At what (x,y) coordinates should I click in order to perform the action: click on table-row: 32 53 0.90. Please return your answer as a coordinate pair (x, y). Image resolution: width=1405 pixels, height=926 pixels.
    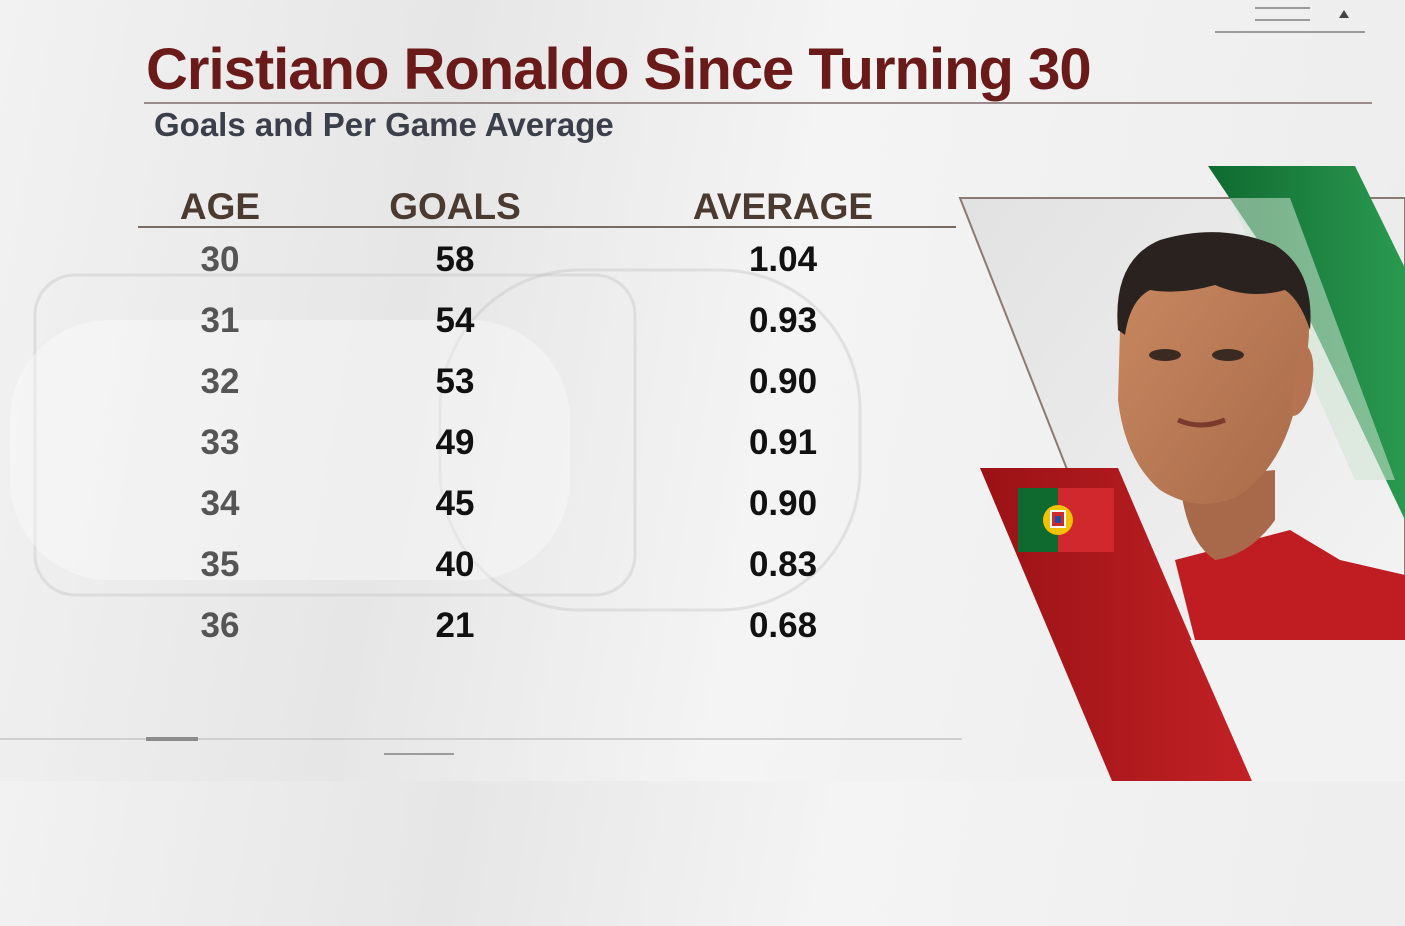
    Looking at the image, I should click on (480, 390).